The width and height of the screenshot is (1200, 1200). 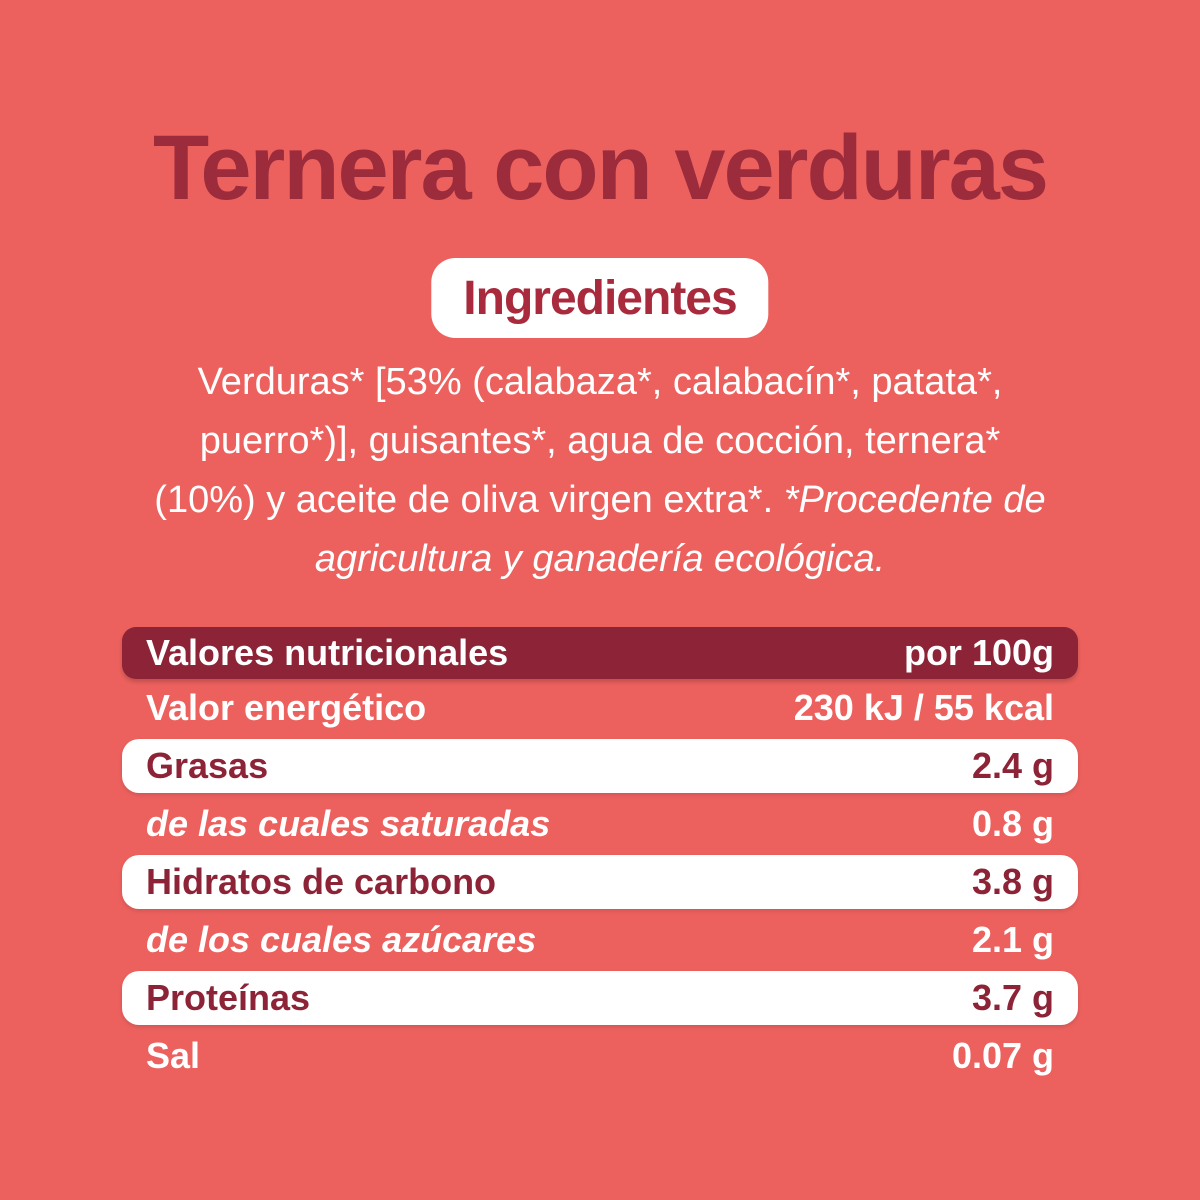 What do you see at coordinates (1012, 823) in the screenshot?
I see `row-value-saturated-fats: 0.8 g` at bounding box center [1012, 823].